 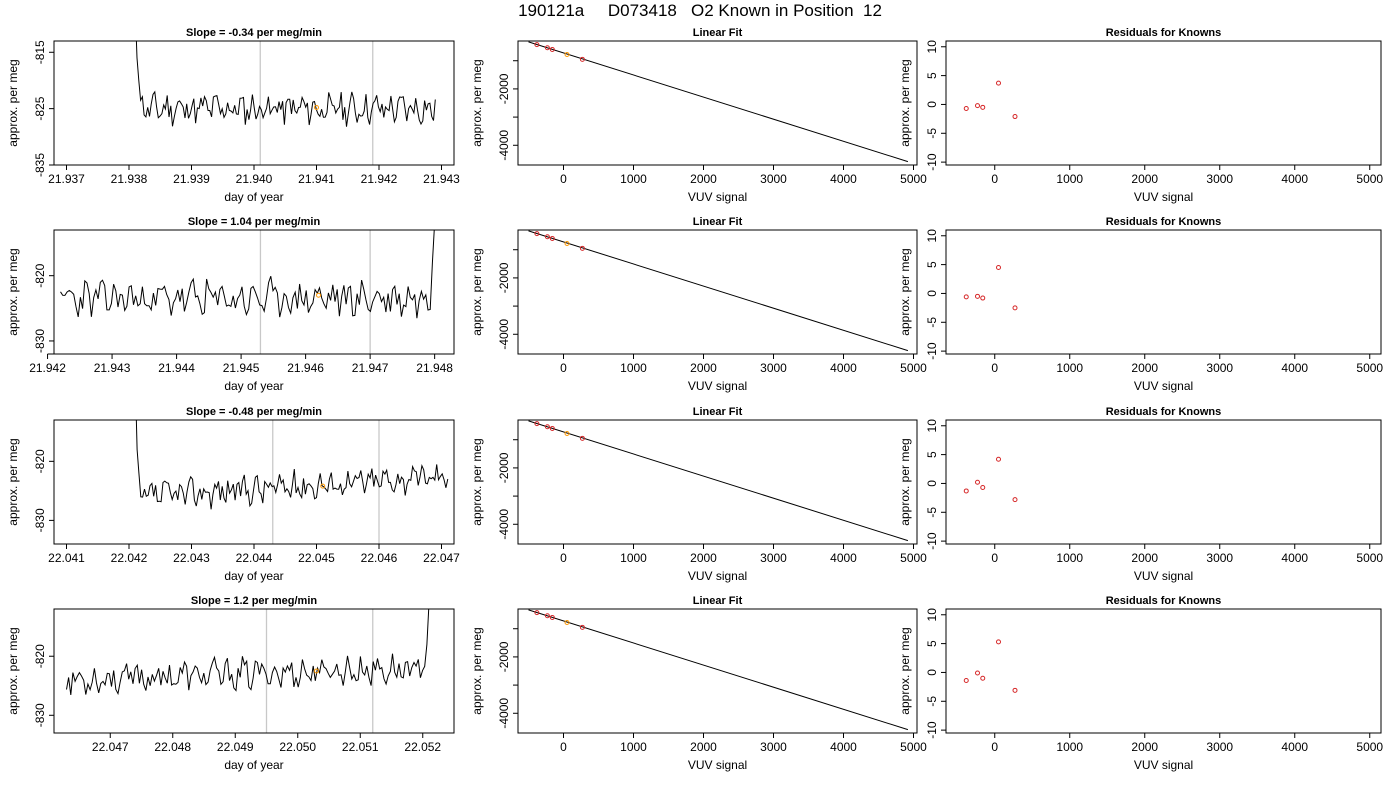 I want to click on x-tick-label: 22.042, so click(x=129, y=558).